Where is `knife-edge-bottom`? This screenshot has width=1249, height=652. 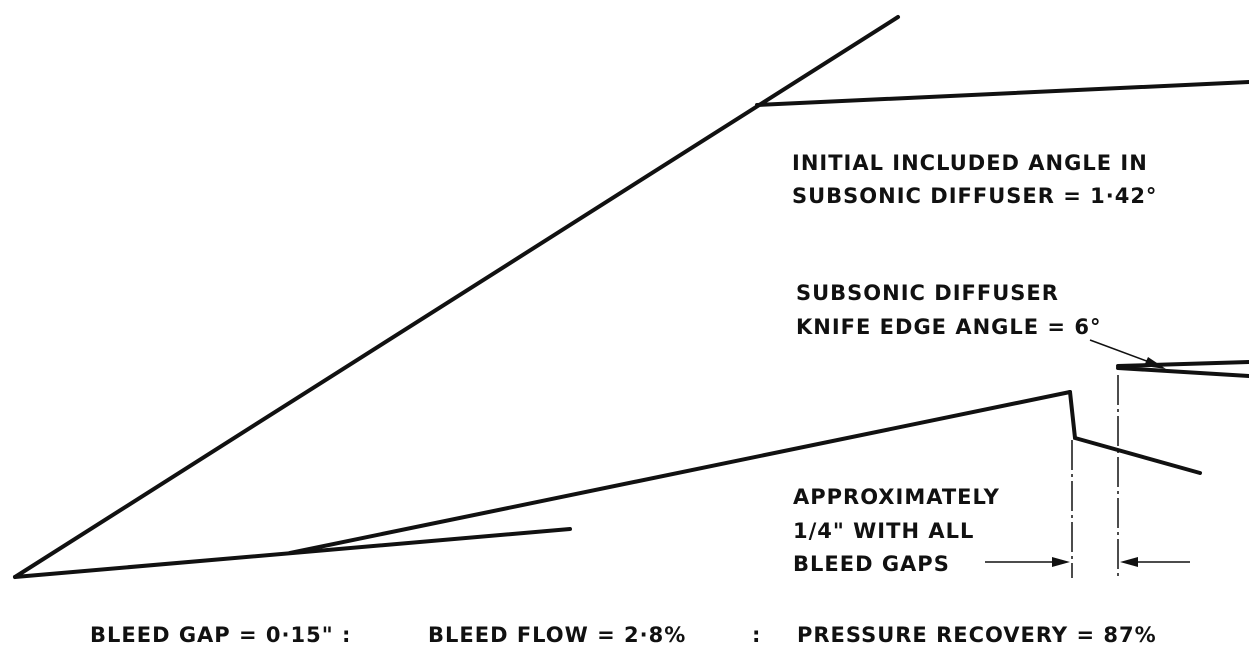
knife-edge-bottom is located at coordinates (1182, 372).